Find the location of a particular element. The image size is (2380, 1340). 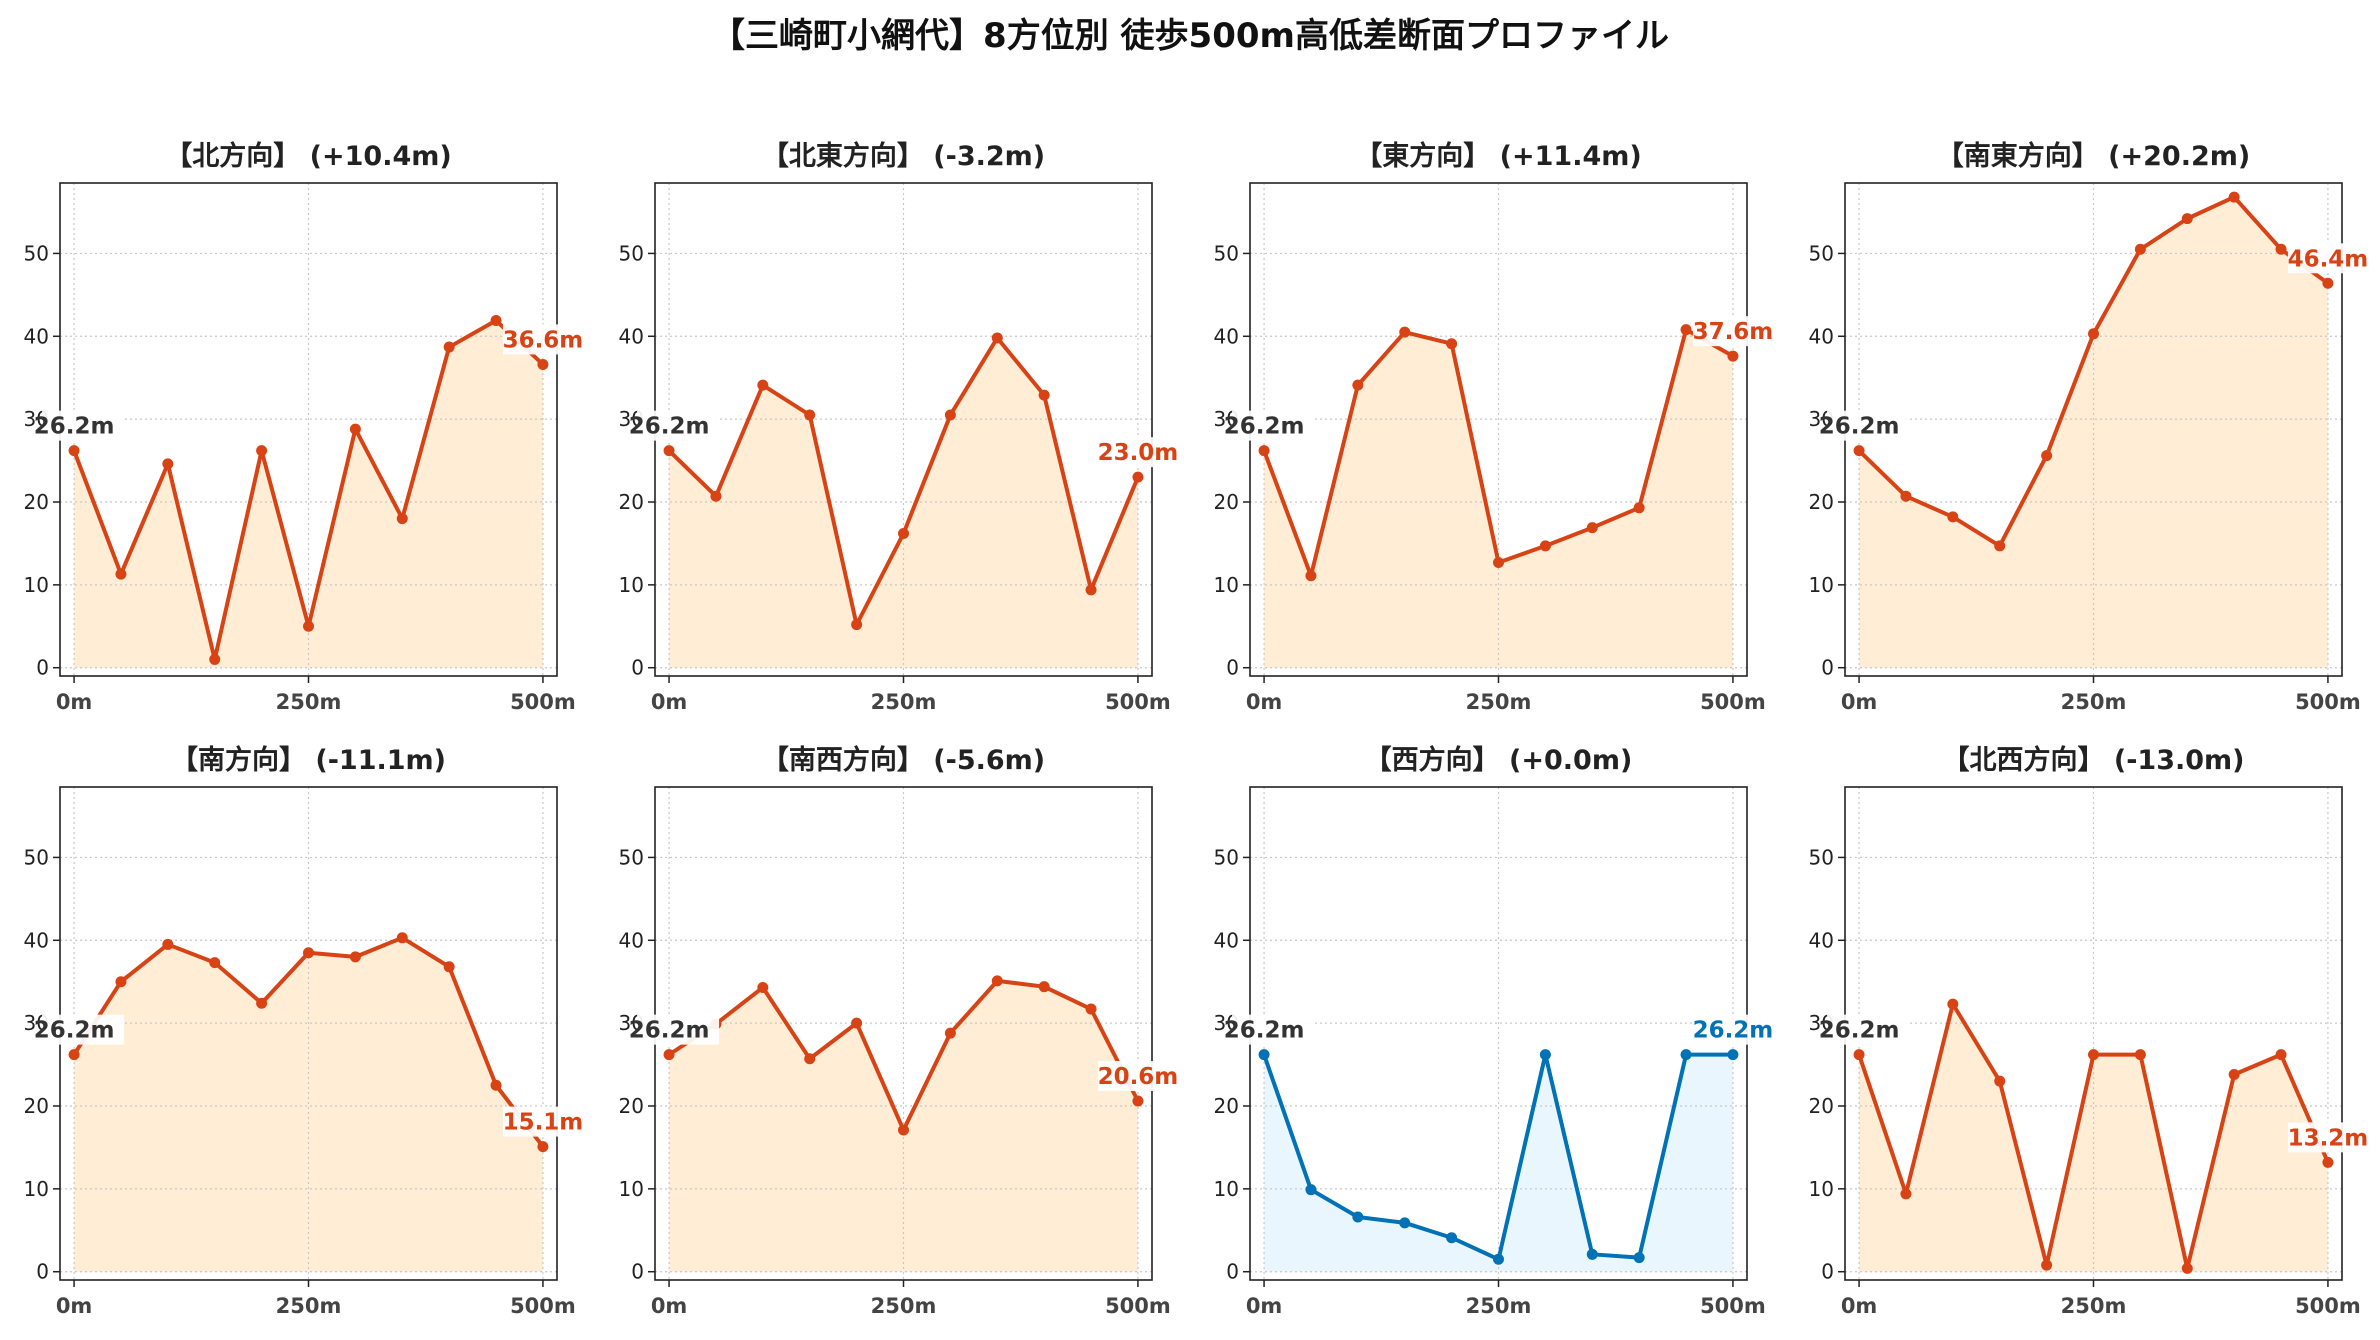

end-label: 23.0m is located at coordinates (1138, 453).